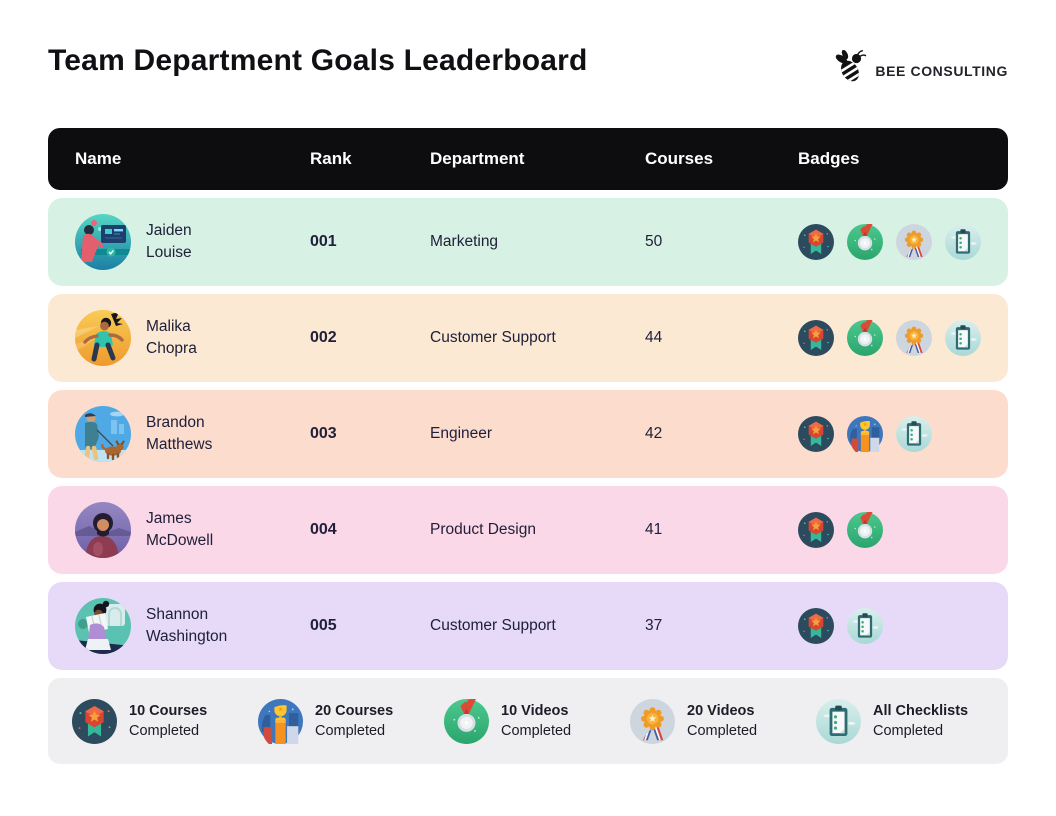 The image size is (1056, 816). Describe the element at coordinates (679, 158) in the screenshot. I see `column-header-courses: Courses` at that location.